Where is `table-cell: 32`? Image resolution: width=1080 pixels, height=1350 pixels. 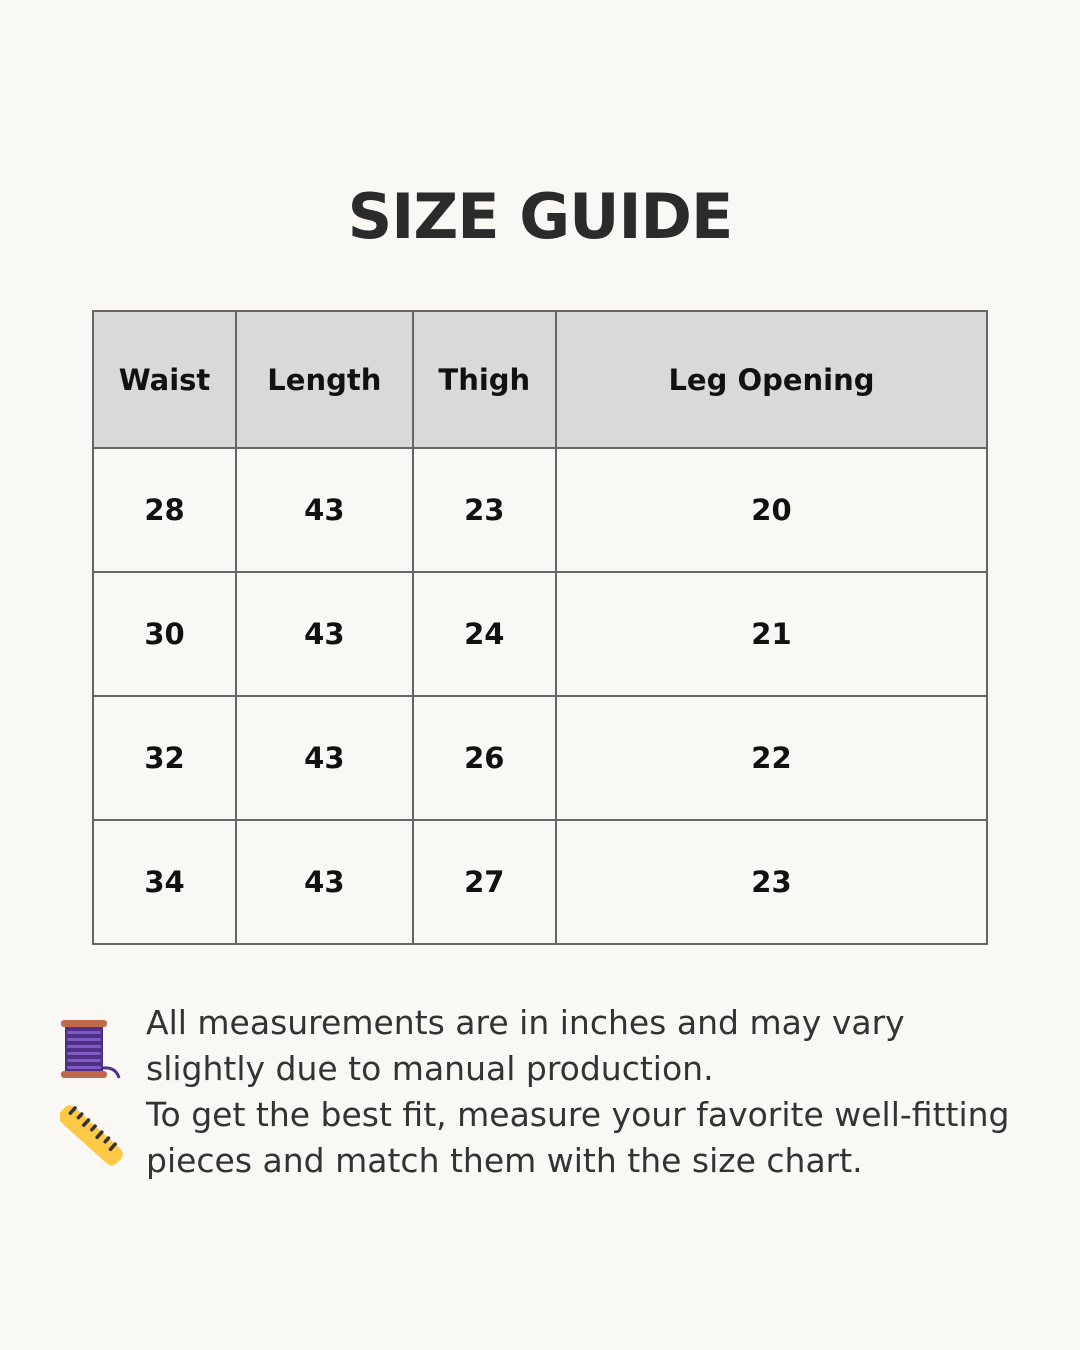 table-cell: 32 is located at coordinates (164, 758).